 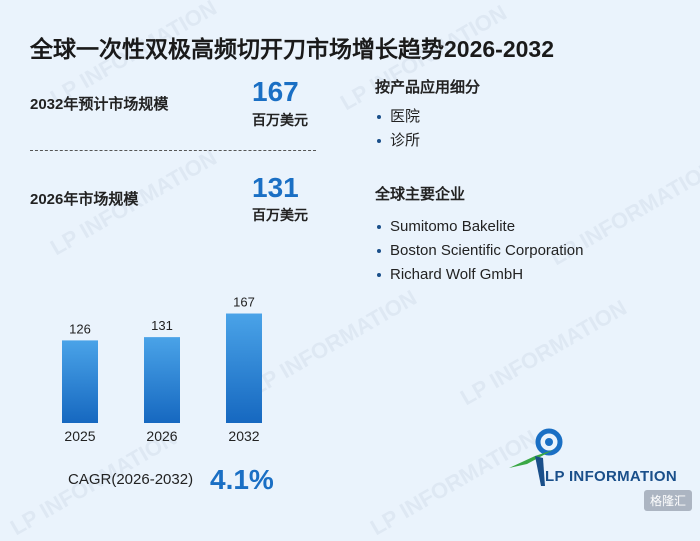 What do you see at coordinates (80, 381) in the screenshot?
I see `bar-2025` at bounding box center [80, 381].